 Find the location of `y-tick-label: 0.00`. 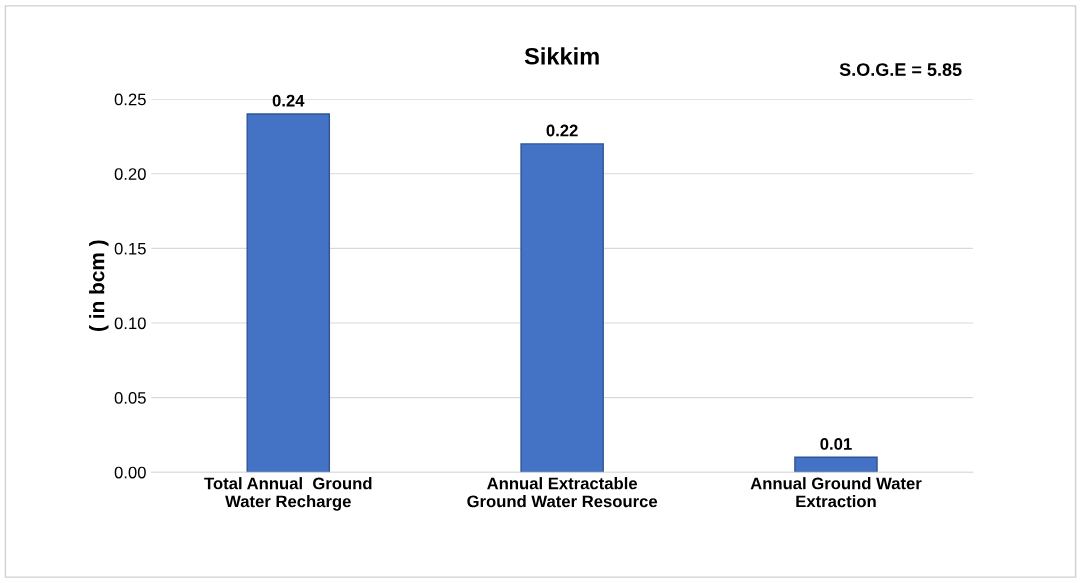

y-tick-label: 0.00 is located at coordinates (130, 472).